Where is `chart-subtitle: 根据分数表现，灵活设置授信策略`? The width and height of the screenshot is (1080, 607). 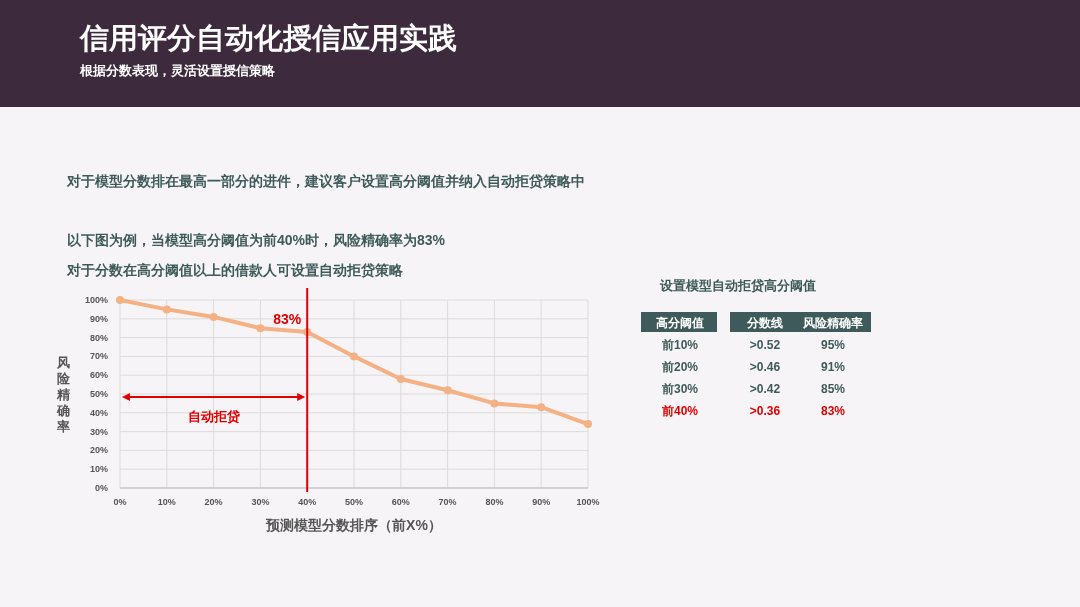
chart-subtitle: 根据分数表现，灵活设置授信策略 is located at coordinates (177, 70).